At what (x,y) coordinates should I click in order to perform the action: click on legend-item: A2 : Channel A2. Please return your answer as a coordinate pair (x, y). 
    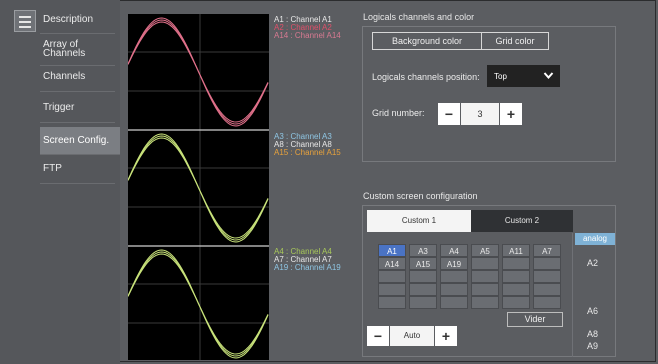
    Looking at the image, I should click on (303, 27).